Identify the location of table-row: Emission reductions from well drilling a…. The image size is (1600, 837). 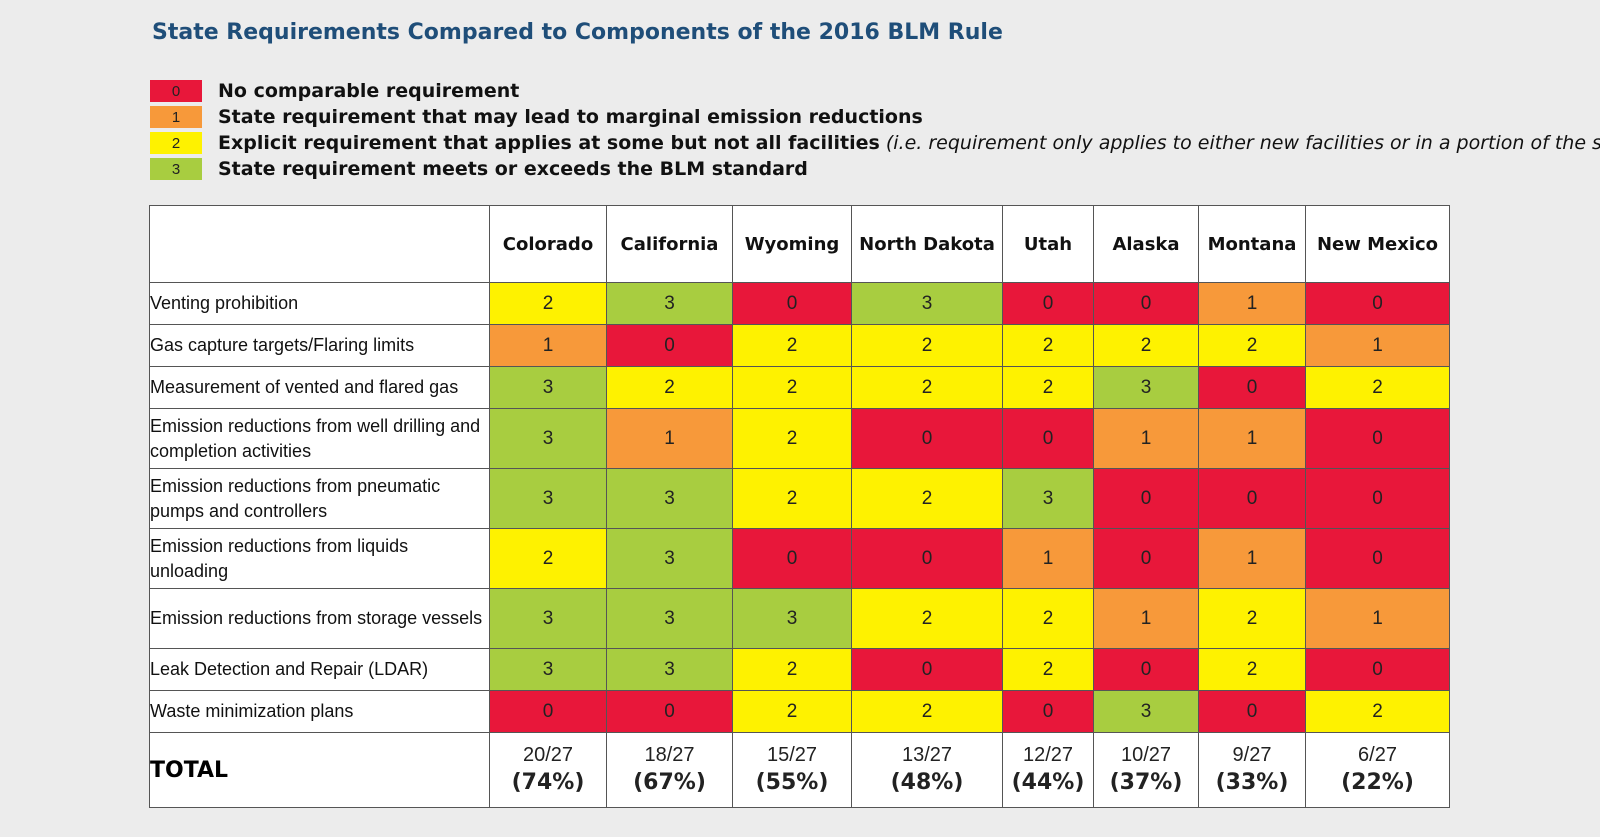
(799, 438).